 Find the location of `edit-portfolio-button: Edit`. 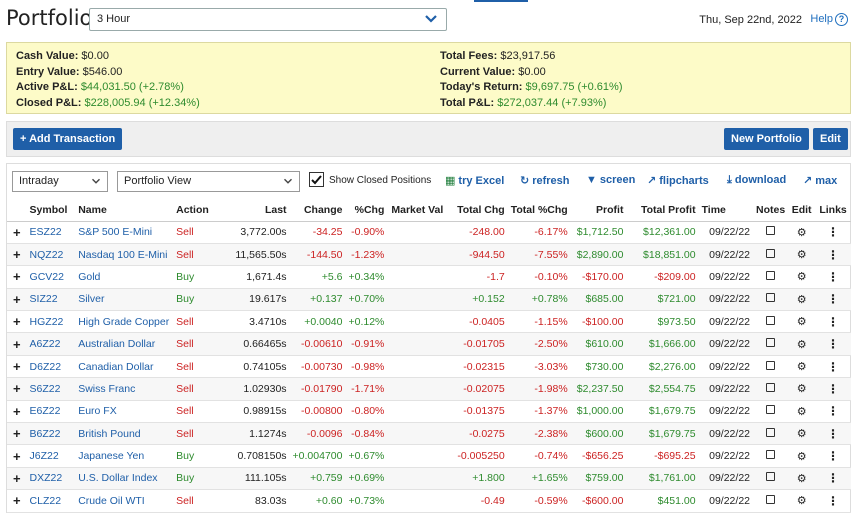

edit-portfolio-button: Edit is located at coordinates (830, 139).